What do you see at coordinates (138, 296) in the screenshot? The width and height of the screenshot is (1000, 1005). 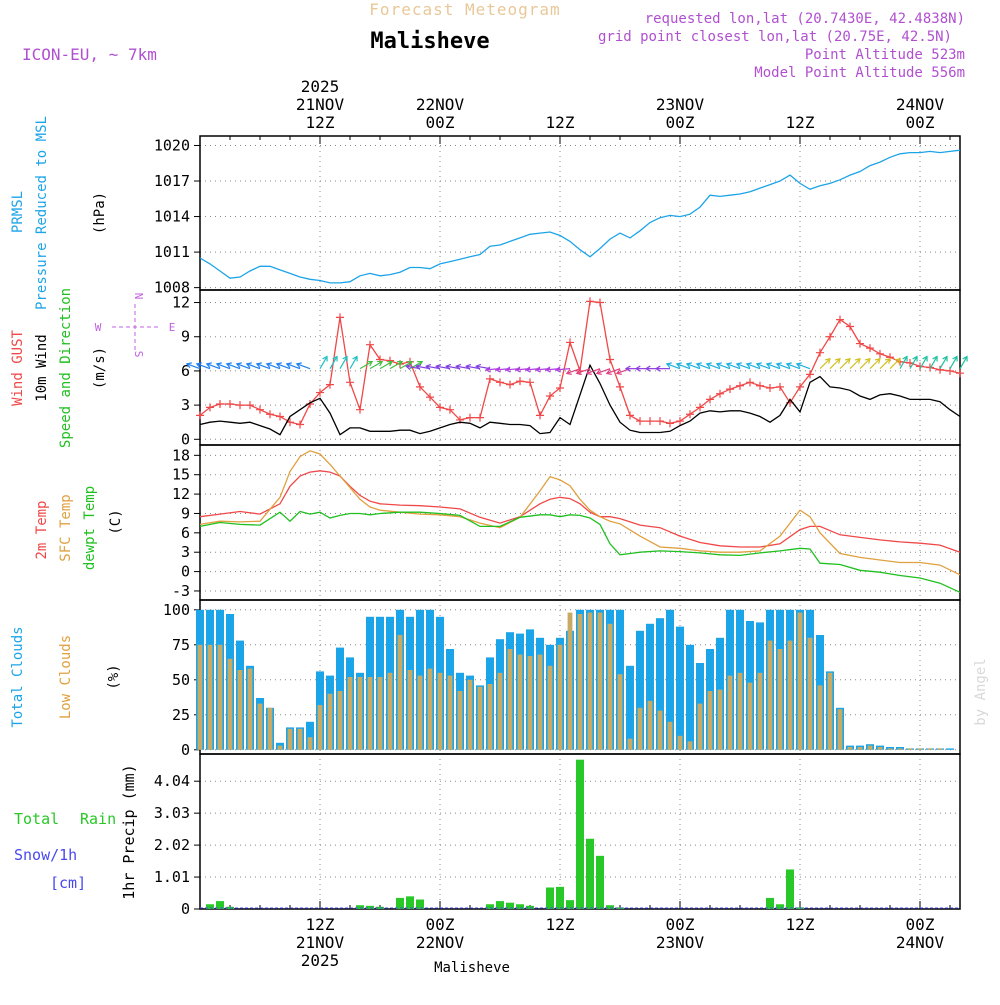 I see `compass-north-label: N` at bounding box center [138, 296].